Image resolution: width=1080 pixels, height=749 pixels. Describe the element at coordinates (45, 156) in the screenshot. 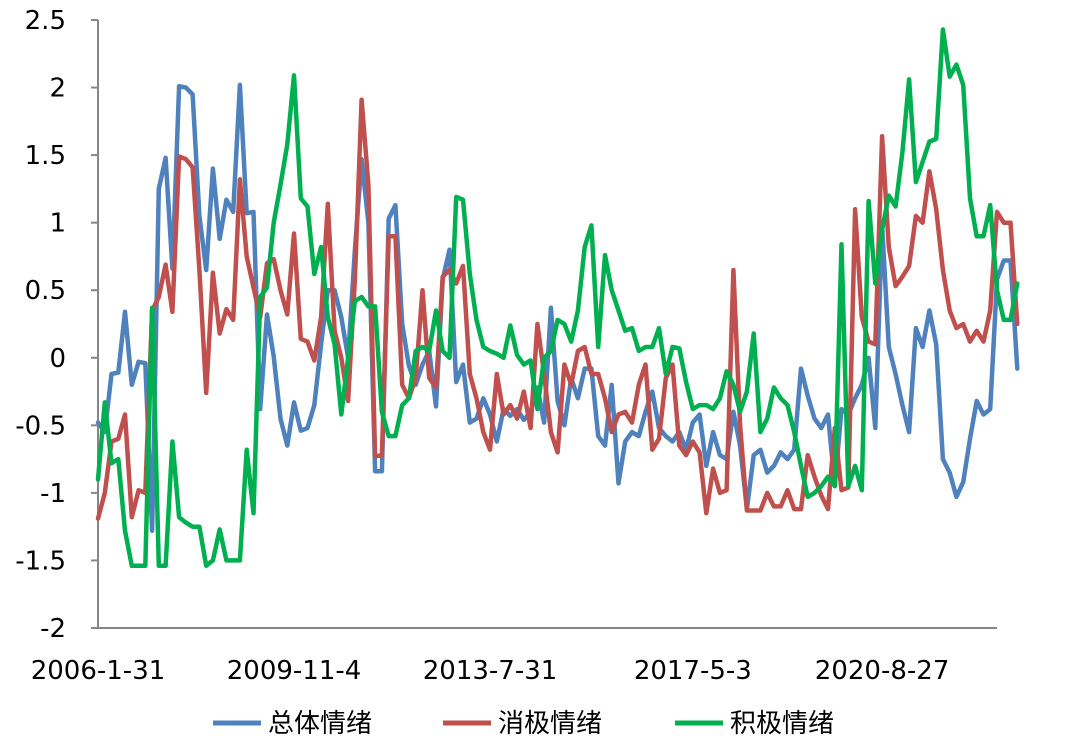

I see `y-tick-label: 1.5` at that location.